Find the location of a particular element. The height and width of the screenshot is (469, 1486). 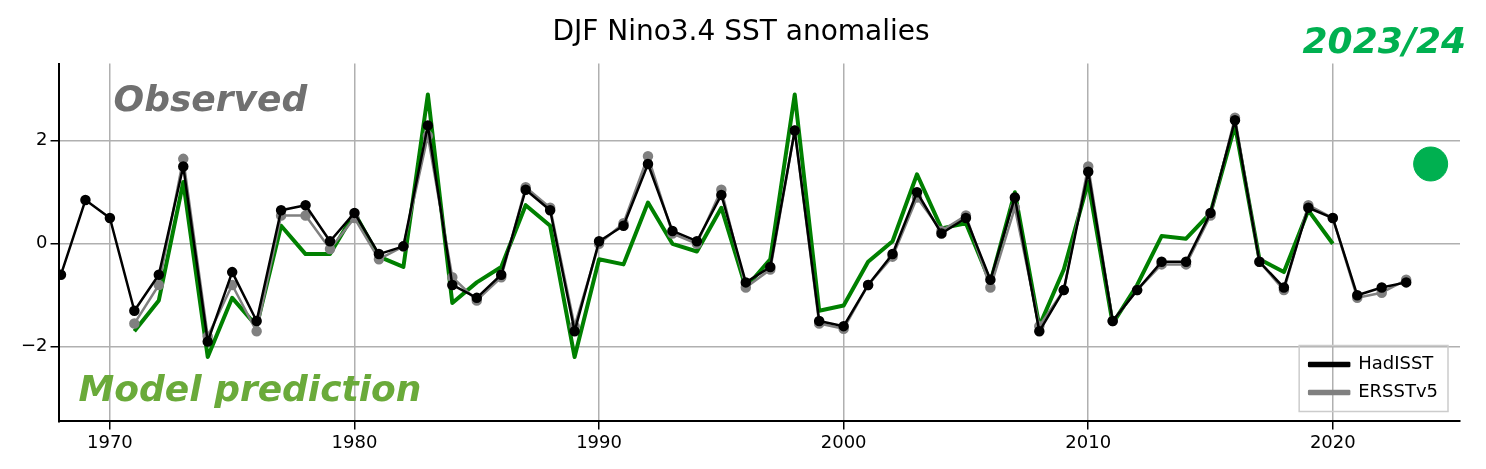

legend-label: ERSSTv5 is located at coordinates (1398, 391).